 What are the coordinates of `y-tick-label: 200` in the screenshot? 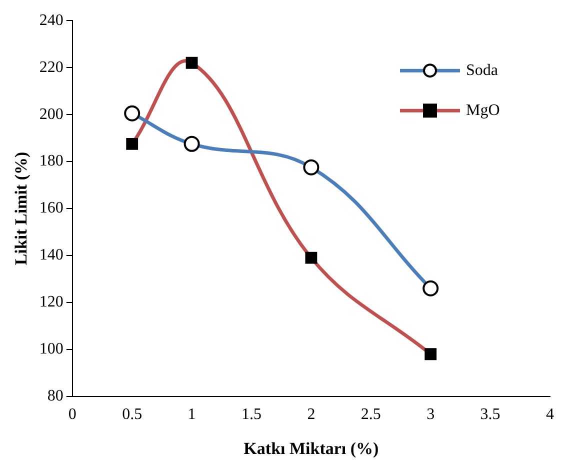 It's located at (51, 114).